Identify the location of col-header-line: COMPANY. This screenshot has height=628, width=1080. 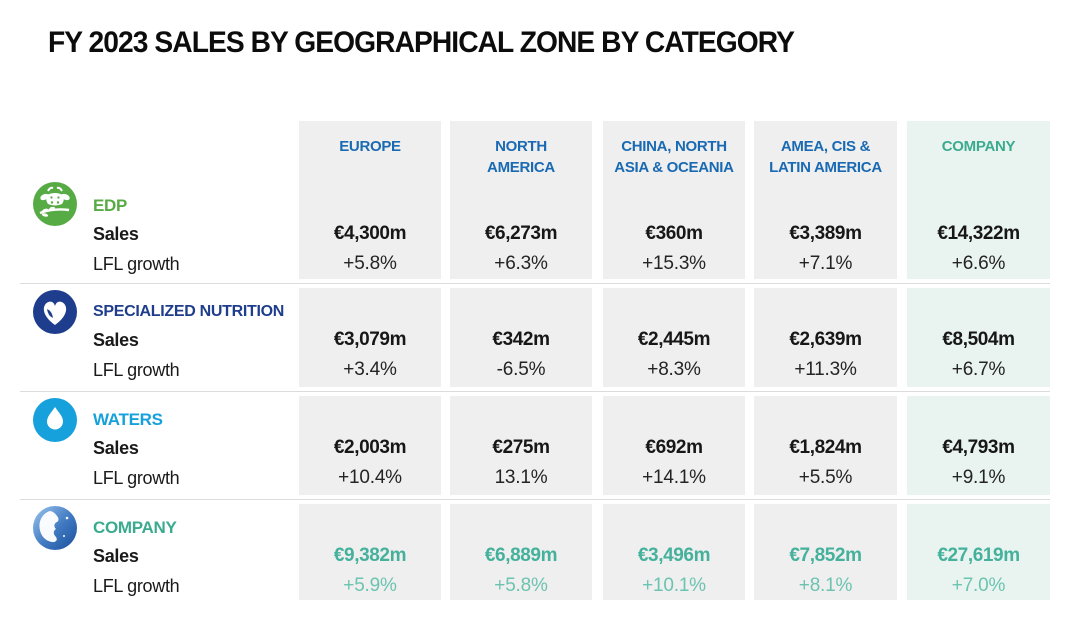
(978, 146).